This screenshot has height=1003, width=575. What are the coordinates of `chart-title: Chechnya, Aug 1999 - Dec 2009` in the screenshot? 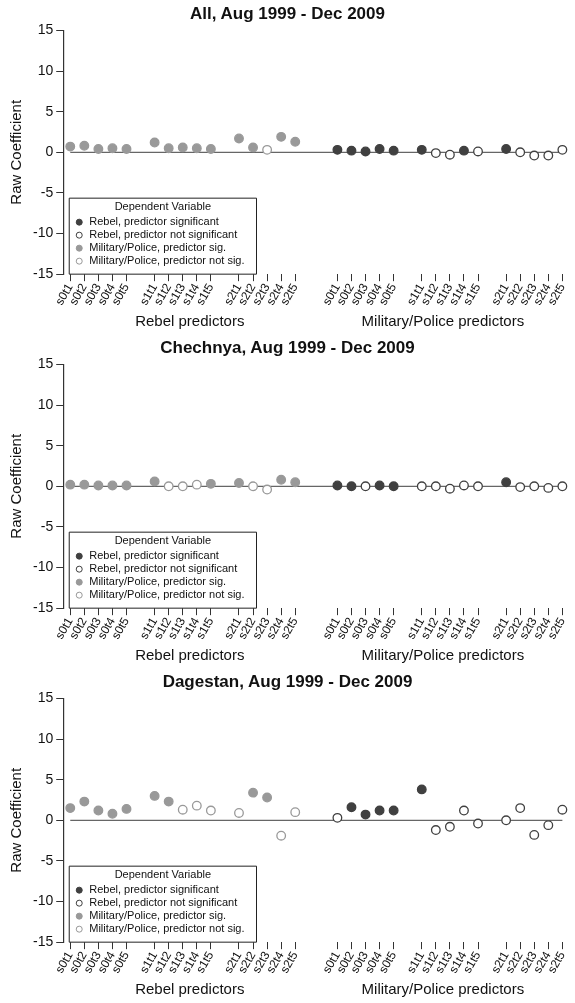 It's located at (287, 347).